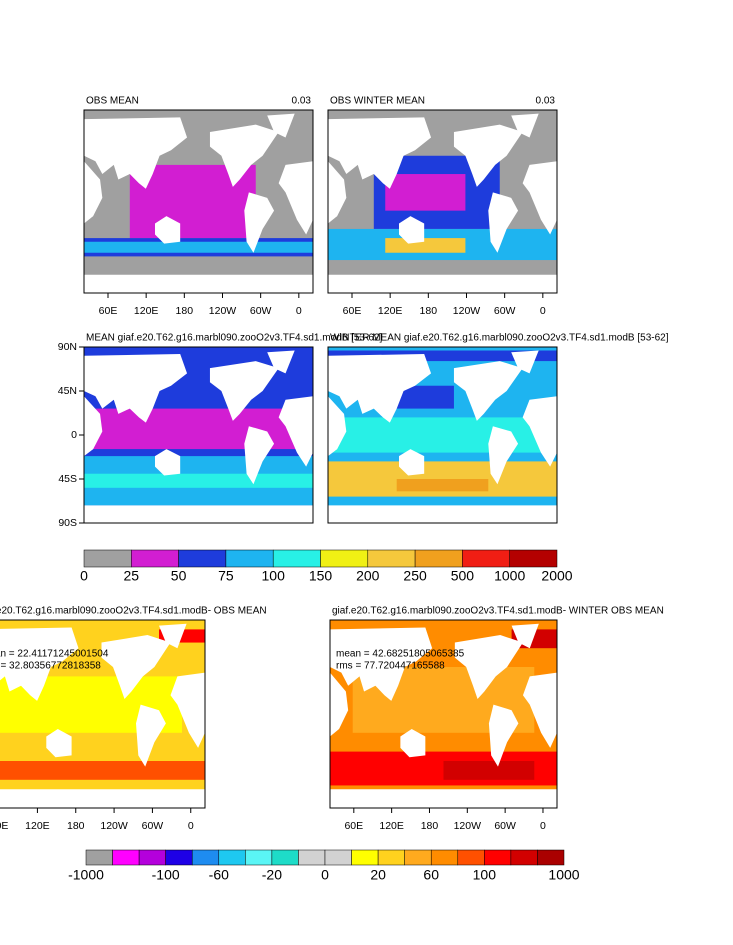  Describe the element at coordinates (50, 666) in the screenshot. I see `stat-text: rms = 32.80356772818358` at that location.